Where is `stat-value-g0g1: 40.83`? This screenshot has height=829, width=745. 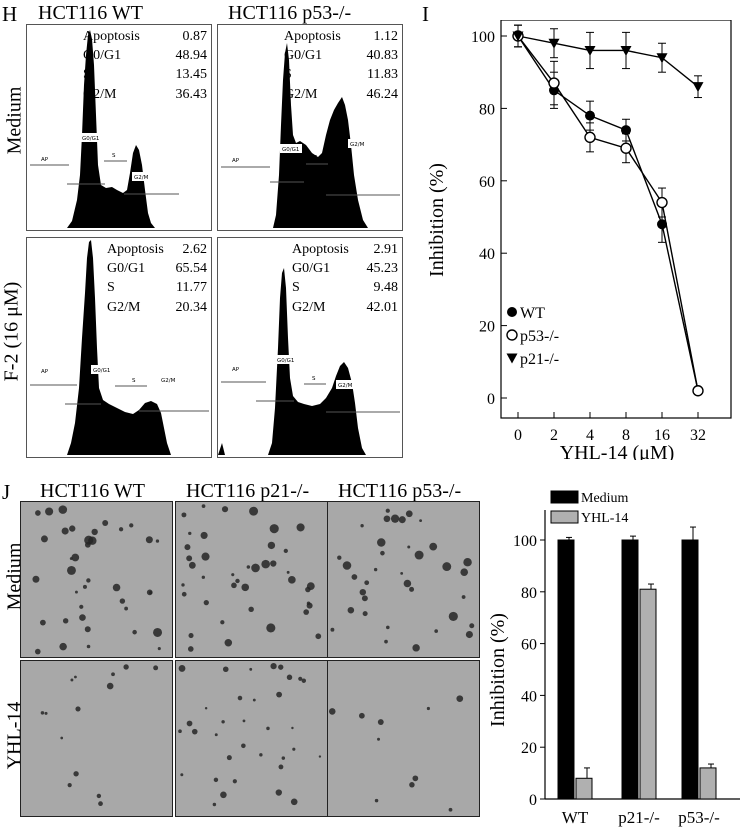
stat-value-g0g1: 40.83 is located at coordinates (382, 55).